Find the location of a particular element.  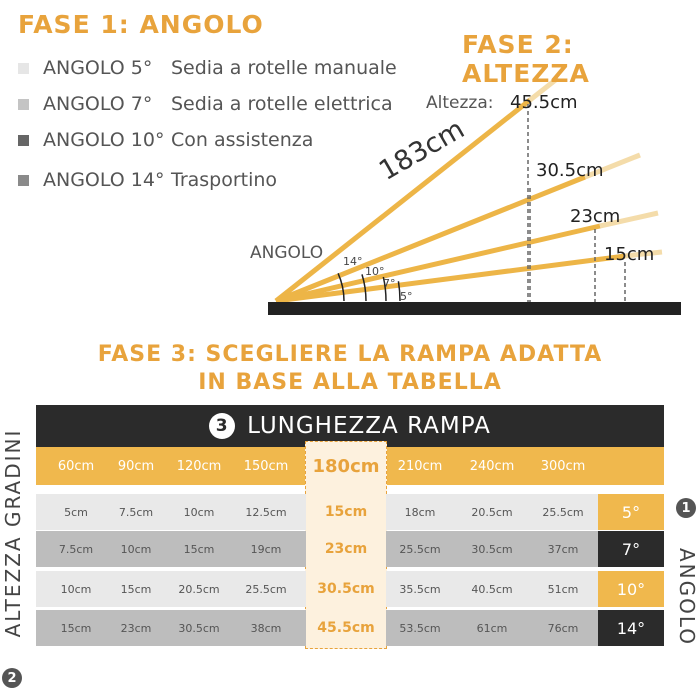

height-label-45: 45.5cm is located at coordinates (544, 102).